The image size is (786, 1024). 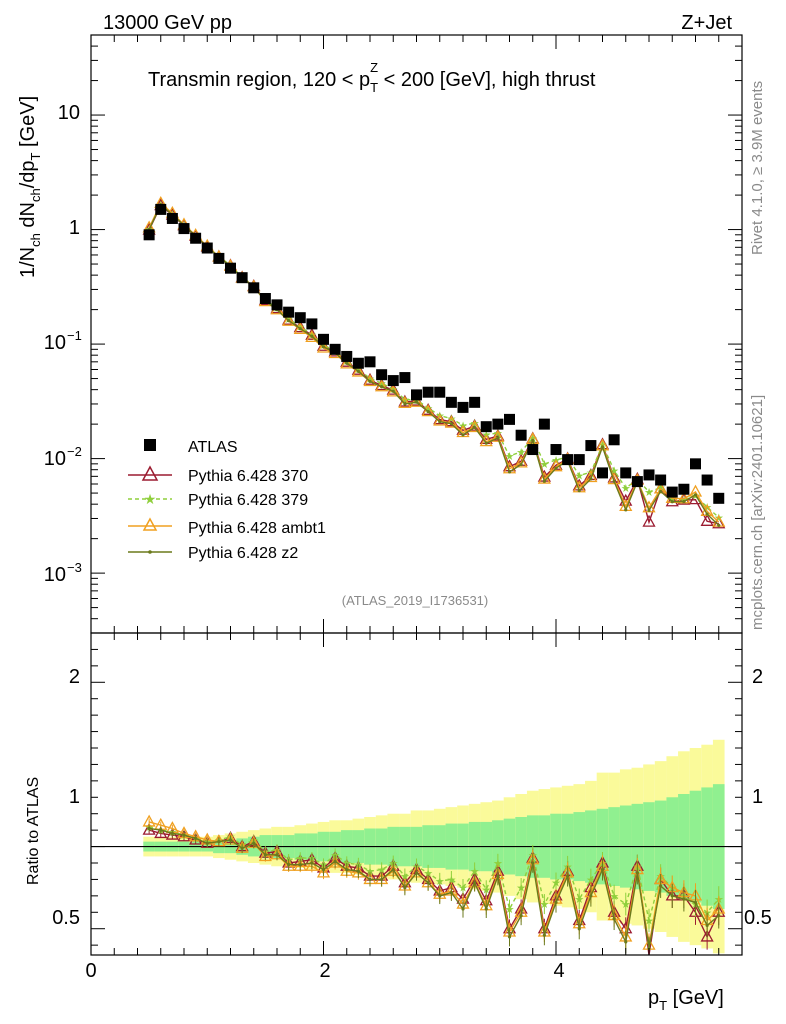 I want to click on title-post-text: < 200 [GeV], high thrust, so click(x=487, y=80).